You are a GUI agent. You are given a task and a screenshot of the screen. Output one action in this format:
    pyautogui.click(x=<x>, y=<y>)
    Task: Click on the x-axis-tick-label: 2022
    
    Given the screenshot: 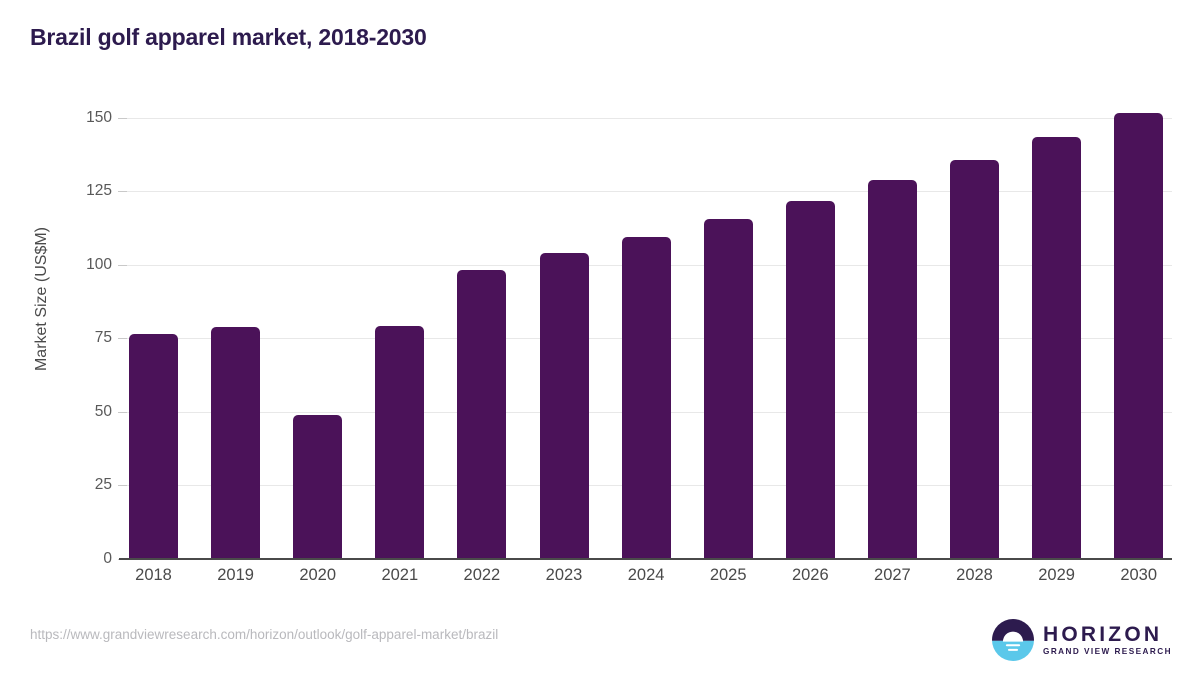 What is the action you would take?
    pyautogui.click(x=482, y=575)
    